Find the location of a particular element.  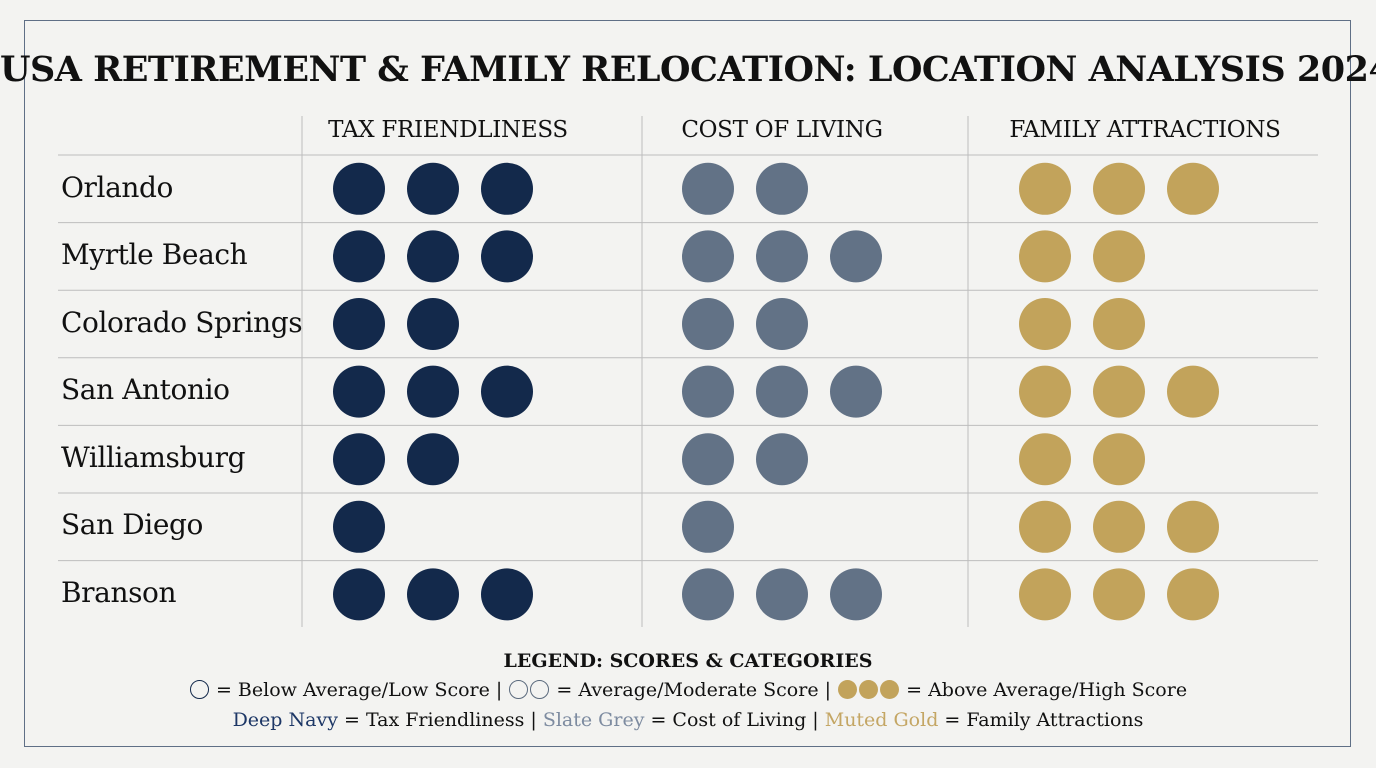

row-label-williamsburg: Williamsburg is located at coordinates (153, 457).